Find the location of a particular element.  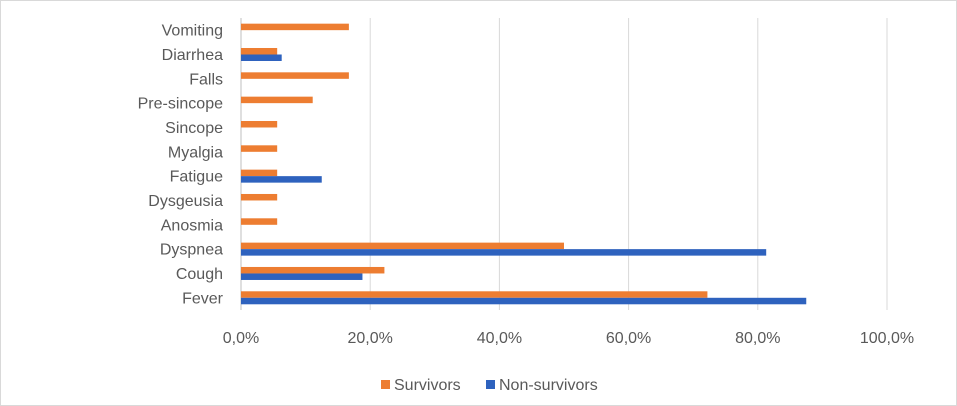

category-label: Dyspnea is located at coordinates (191, 250).